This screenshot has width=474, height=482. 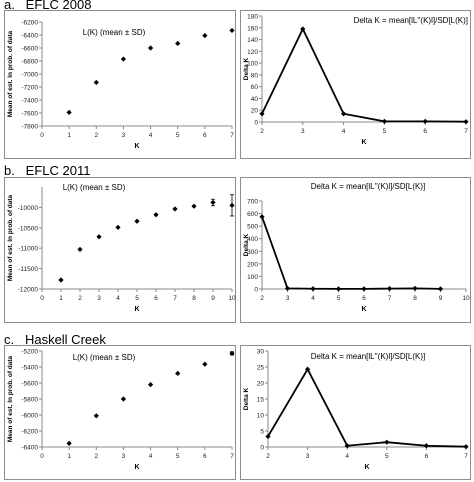 I want to click on y-tick-label: 20, so click(x=255, y=111).